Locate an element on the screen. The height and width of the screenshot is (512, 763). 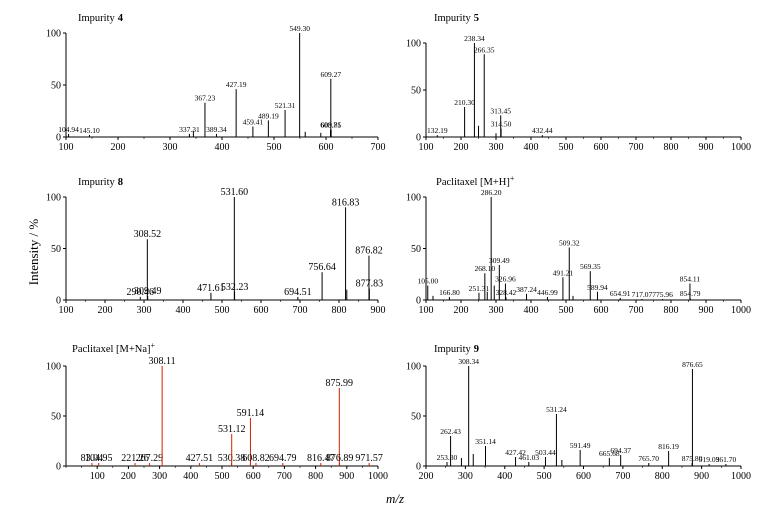
peak-label: 471.61 is located at coordinates (211, 288).